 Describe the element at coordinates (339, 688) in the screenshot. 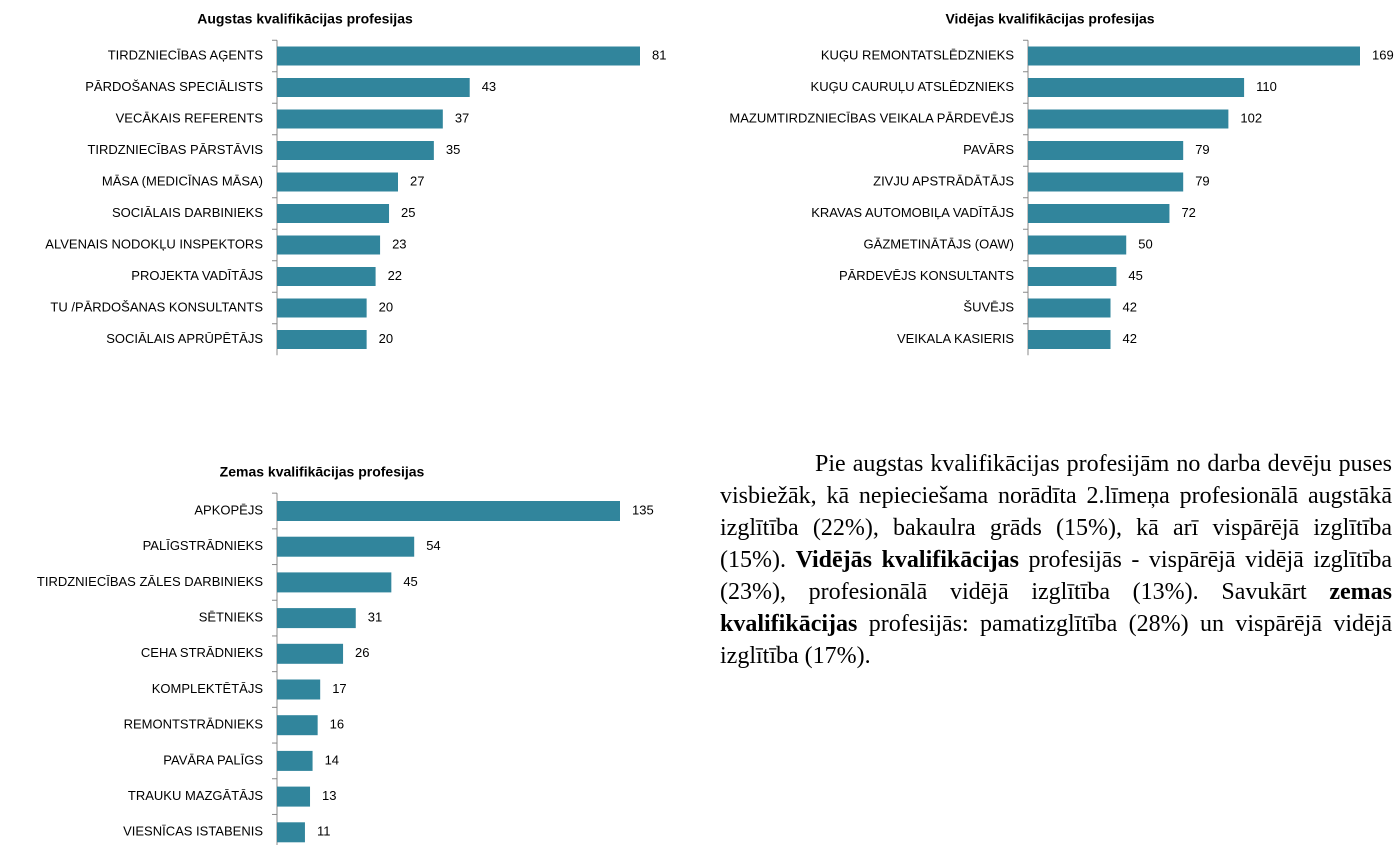

I see `data-label: 17` at that location.